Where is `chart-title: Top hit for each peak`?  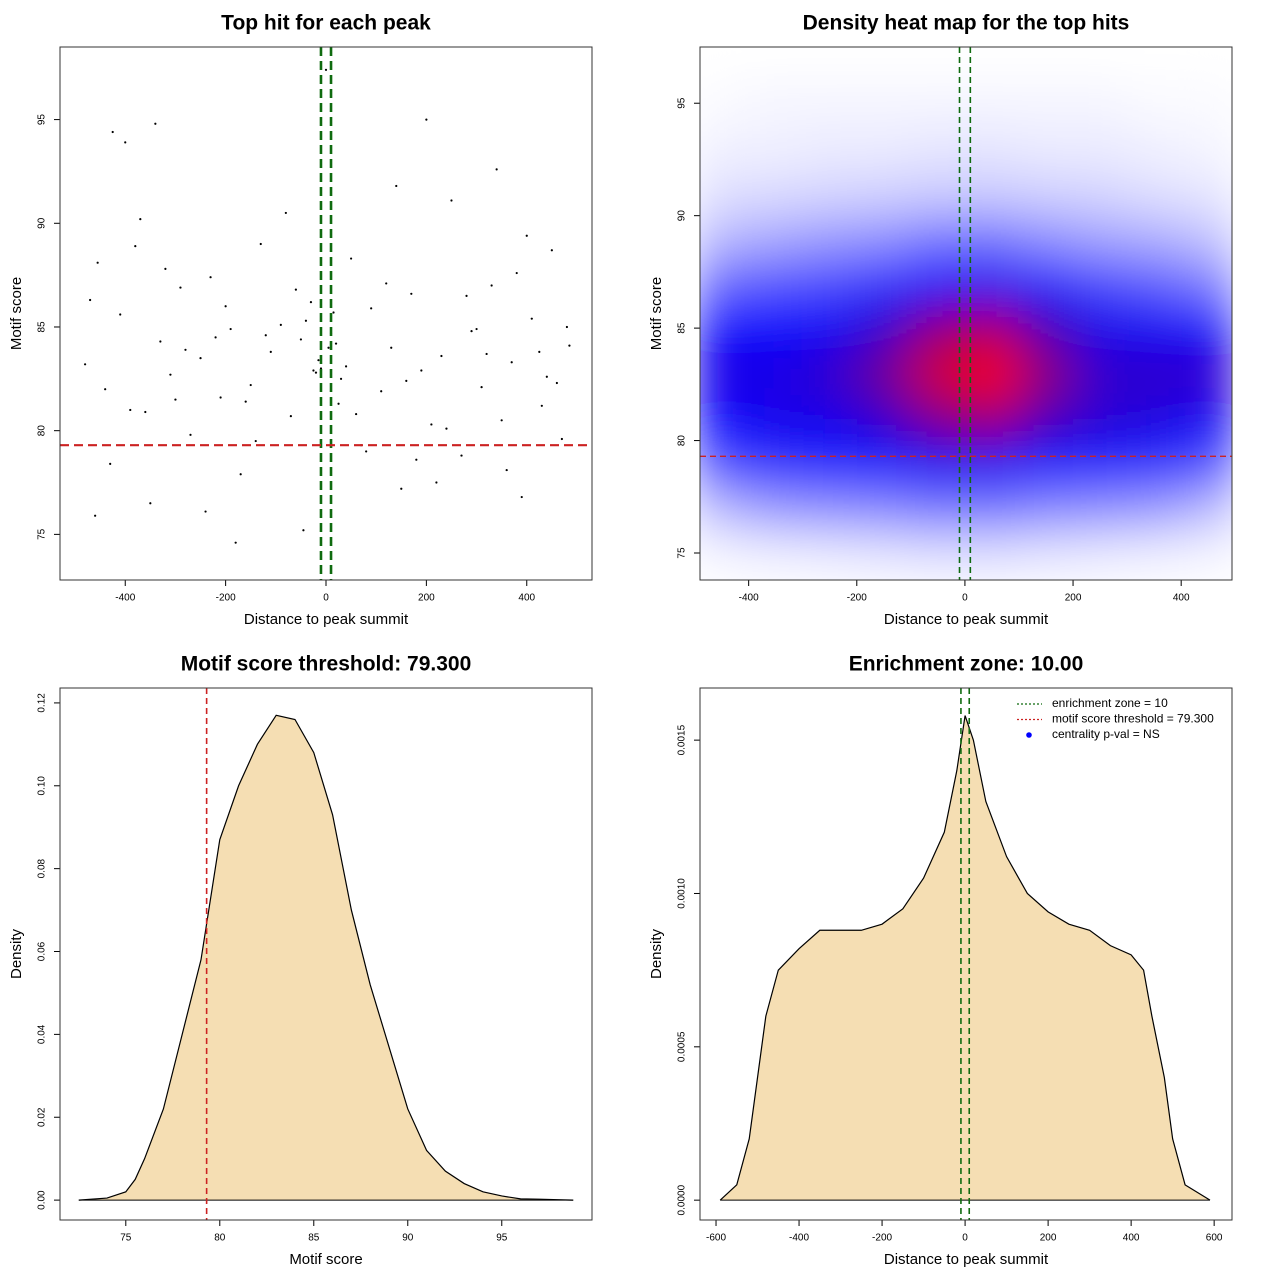
chart-title: Top hit for each peak is located at coordinates (326, 23).